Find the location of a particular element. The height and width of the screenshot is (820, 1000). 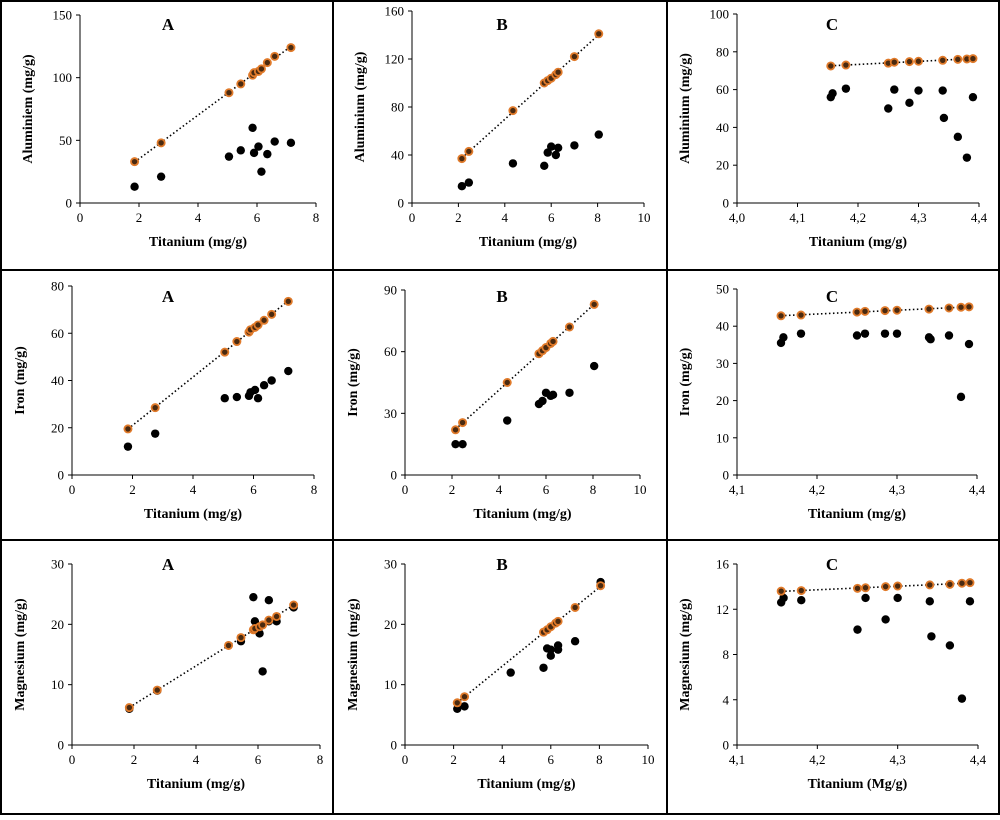

y-tick-label: 40 is located at coordinates (397, 155).